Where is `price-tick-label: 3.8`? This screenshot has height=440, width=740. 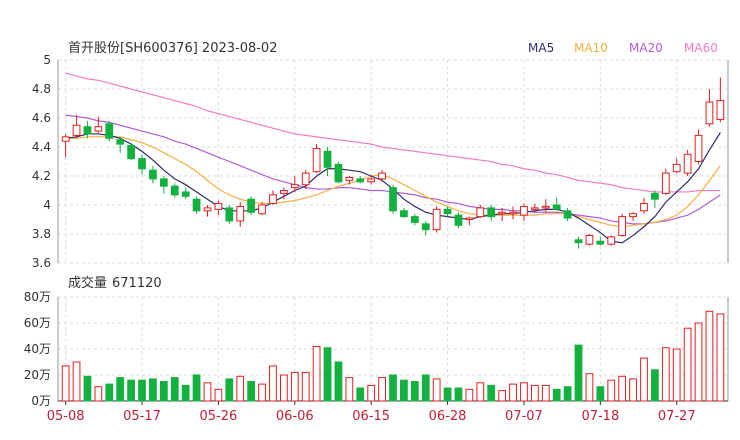 price-tick-label: 3.8 is located at coordinates (41, 234).